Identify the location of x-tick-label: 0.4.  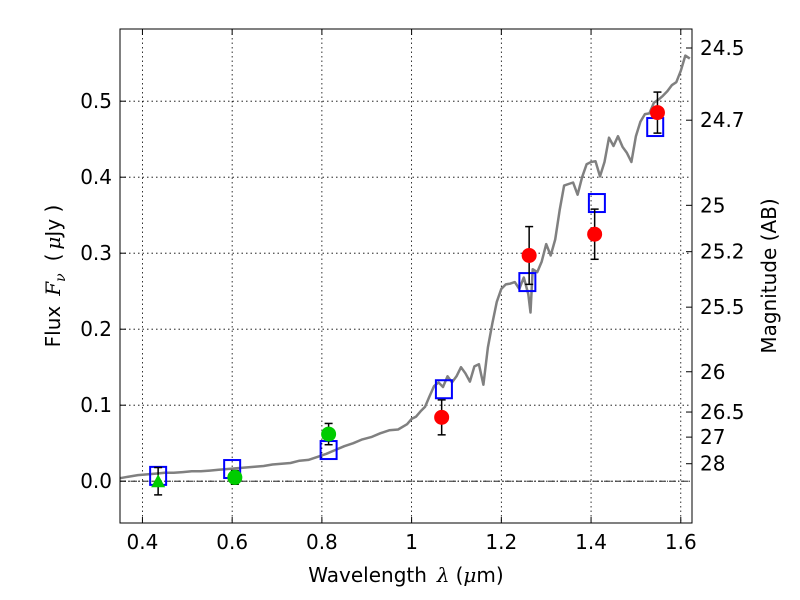
(143, 542).